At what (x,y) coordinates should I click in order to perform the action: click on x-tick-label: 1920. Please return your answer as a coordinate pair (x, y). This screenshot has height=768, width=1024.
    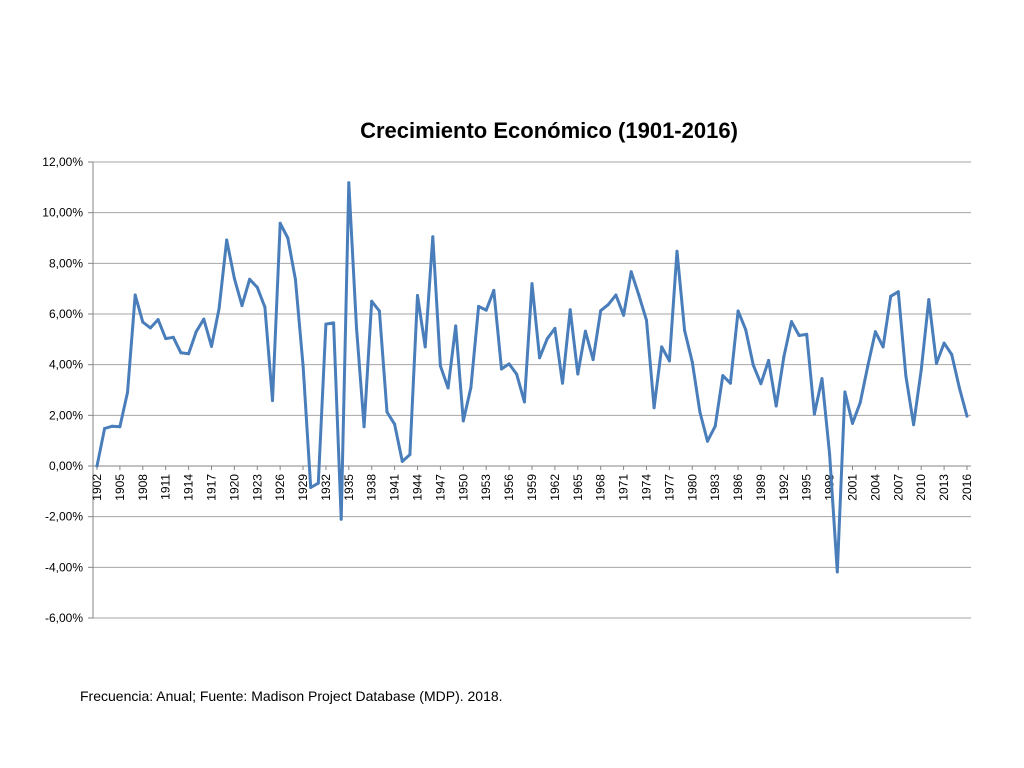
    Looking at the image, I should click on (234, 487).